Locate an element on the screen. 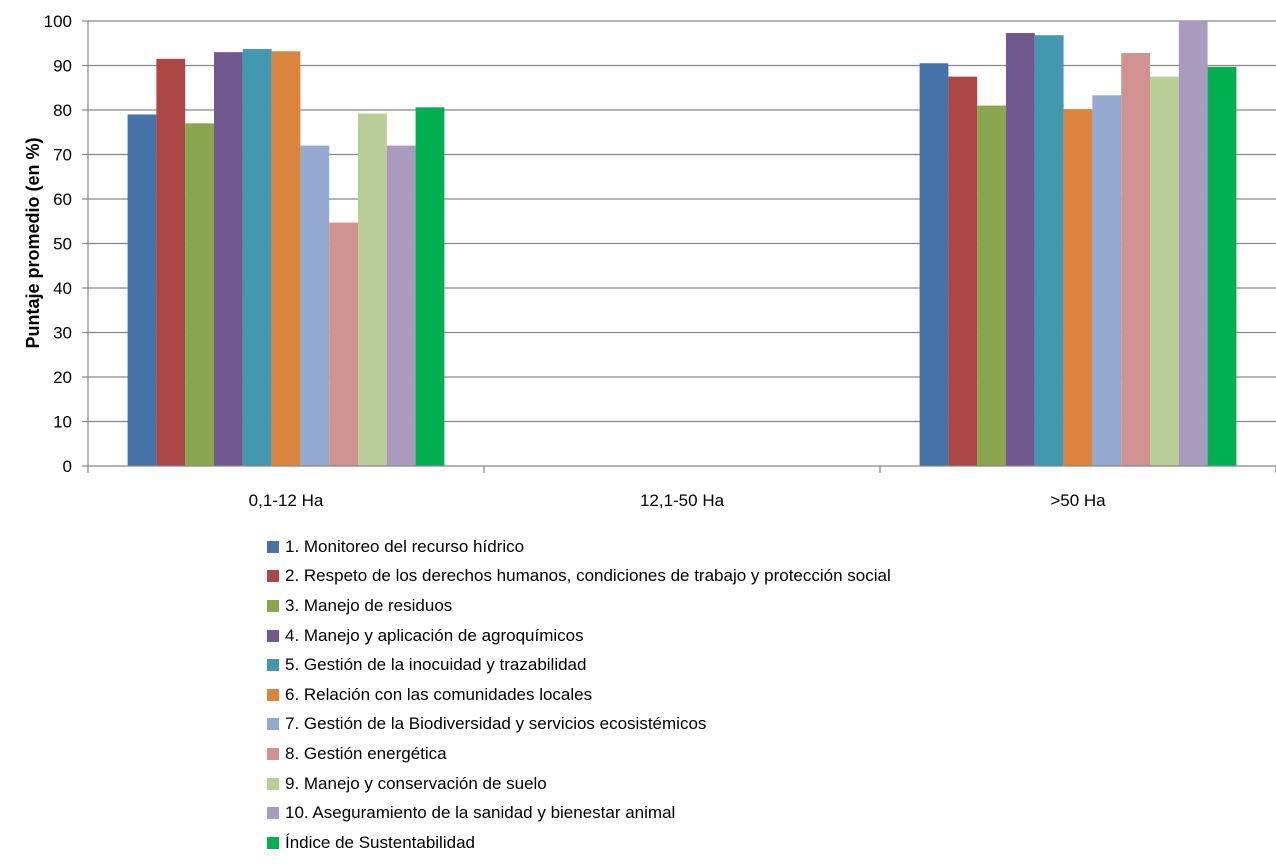  legend-label: 8. Gestión energética is located at coordinates (366, 753).